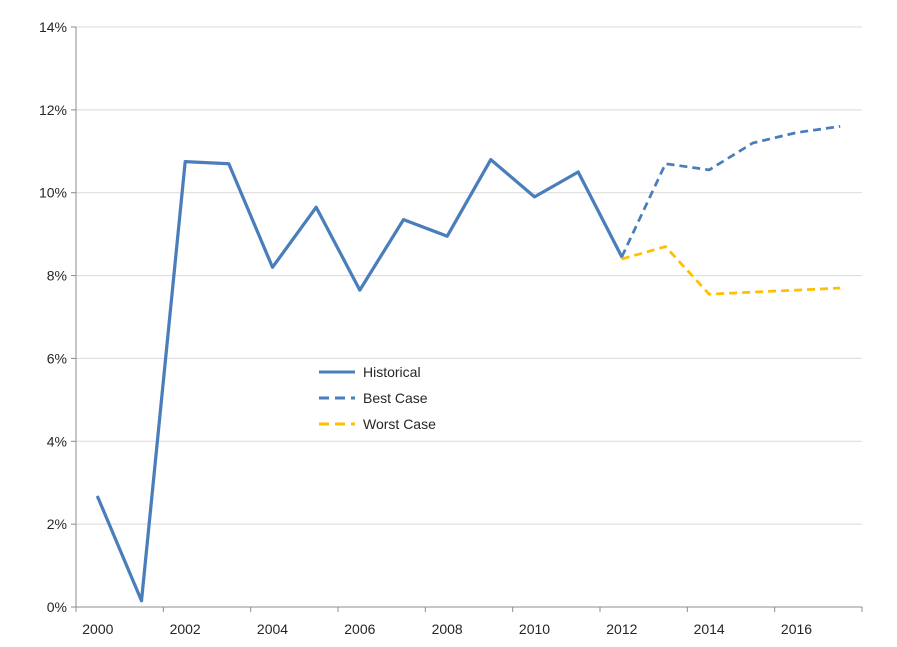  What do you see at coordinates (337, 398) in the screenshot?
I see `best-case-line-swatch` at bounding box center [337, 398].